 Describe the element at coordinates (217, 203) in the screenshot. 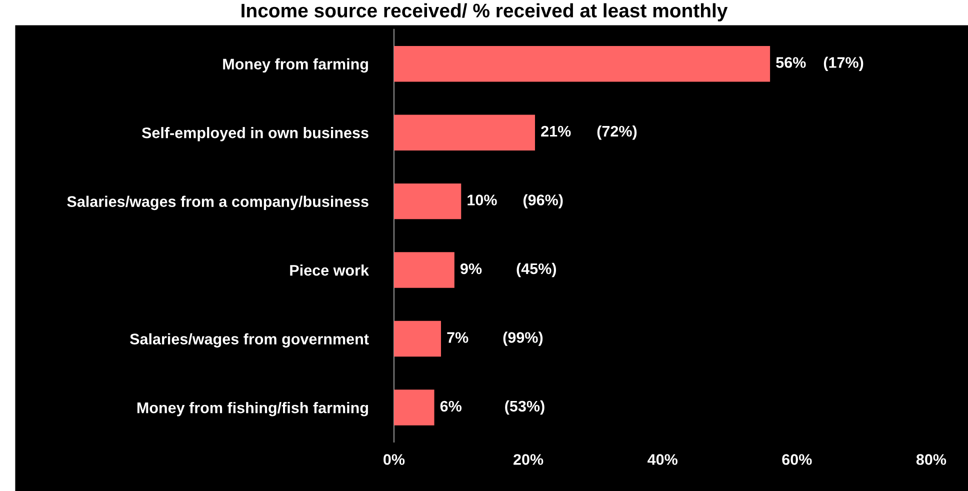

I see `y-tick-label: Salaries/wages from a company/business` at that location.